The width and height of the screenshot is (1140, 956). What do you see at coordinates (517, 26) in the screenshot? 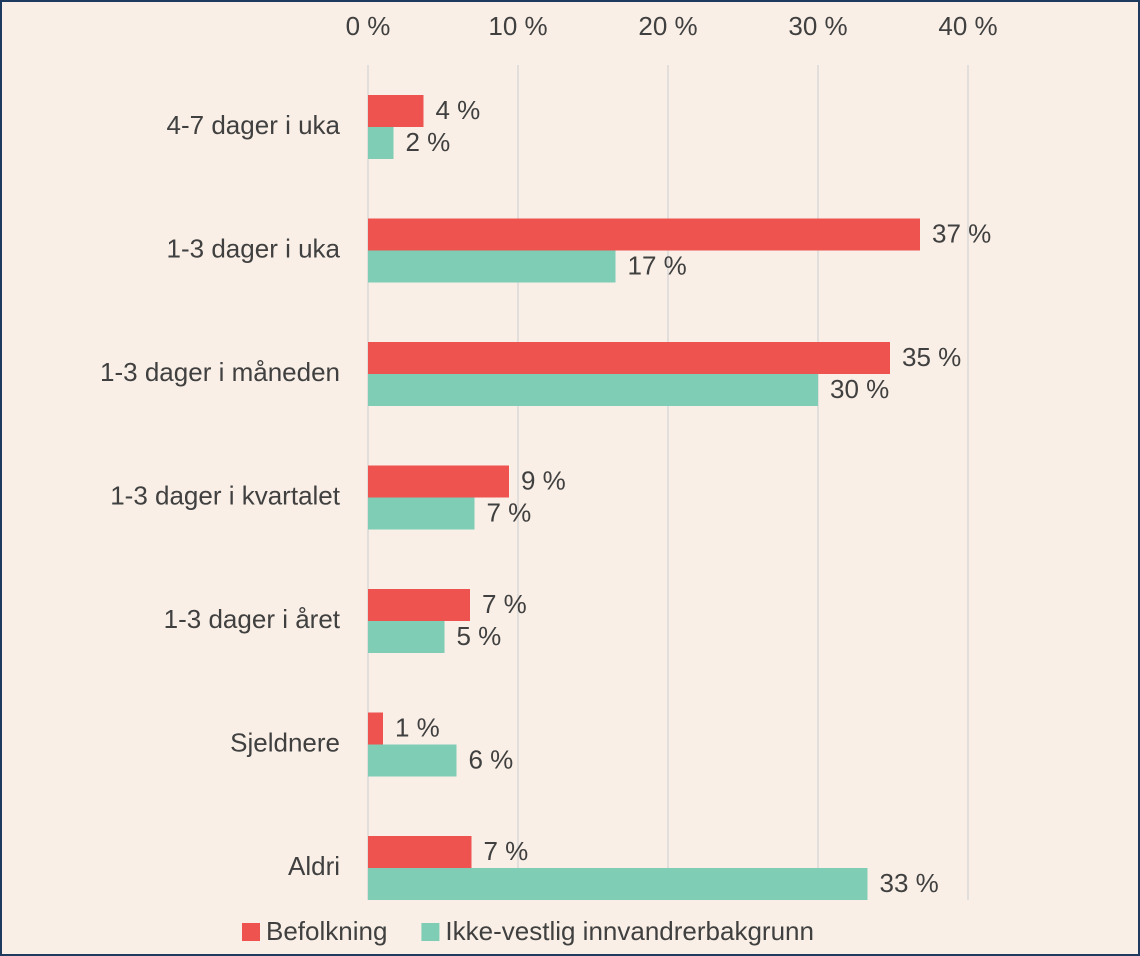
I see `x-tick-label: 10 %` at bounding box center [517, 26].